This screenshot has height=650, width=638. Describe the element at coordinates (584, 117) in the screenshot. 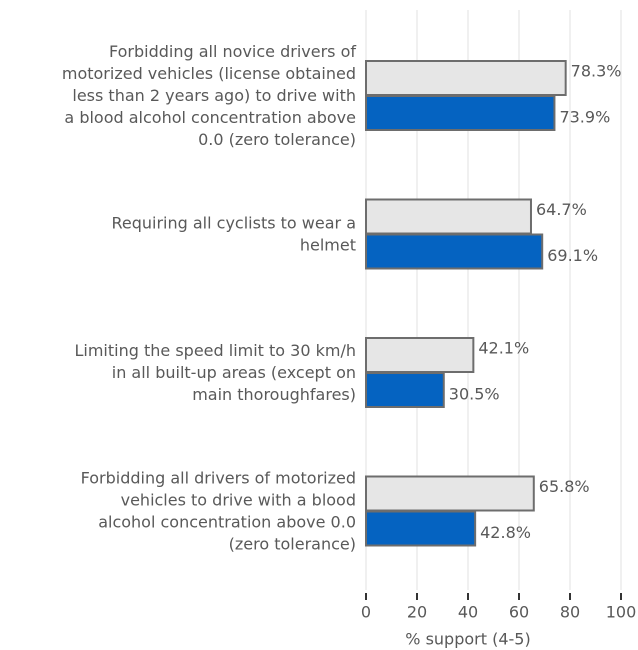

I see `value-label: 73.9%` at that location.